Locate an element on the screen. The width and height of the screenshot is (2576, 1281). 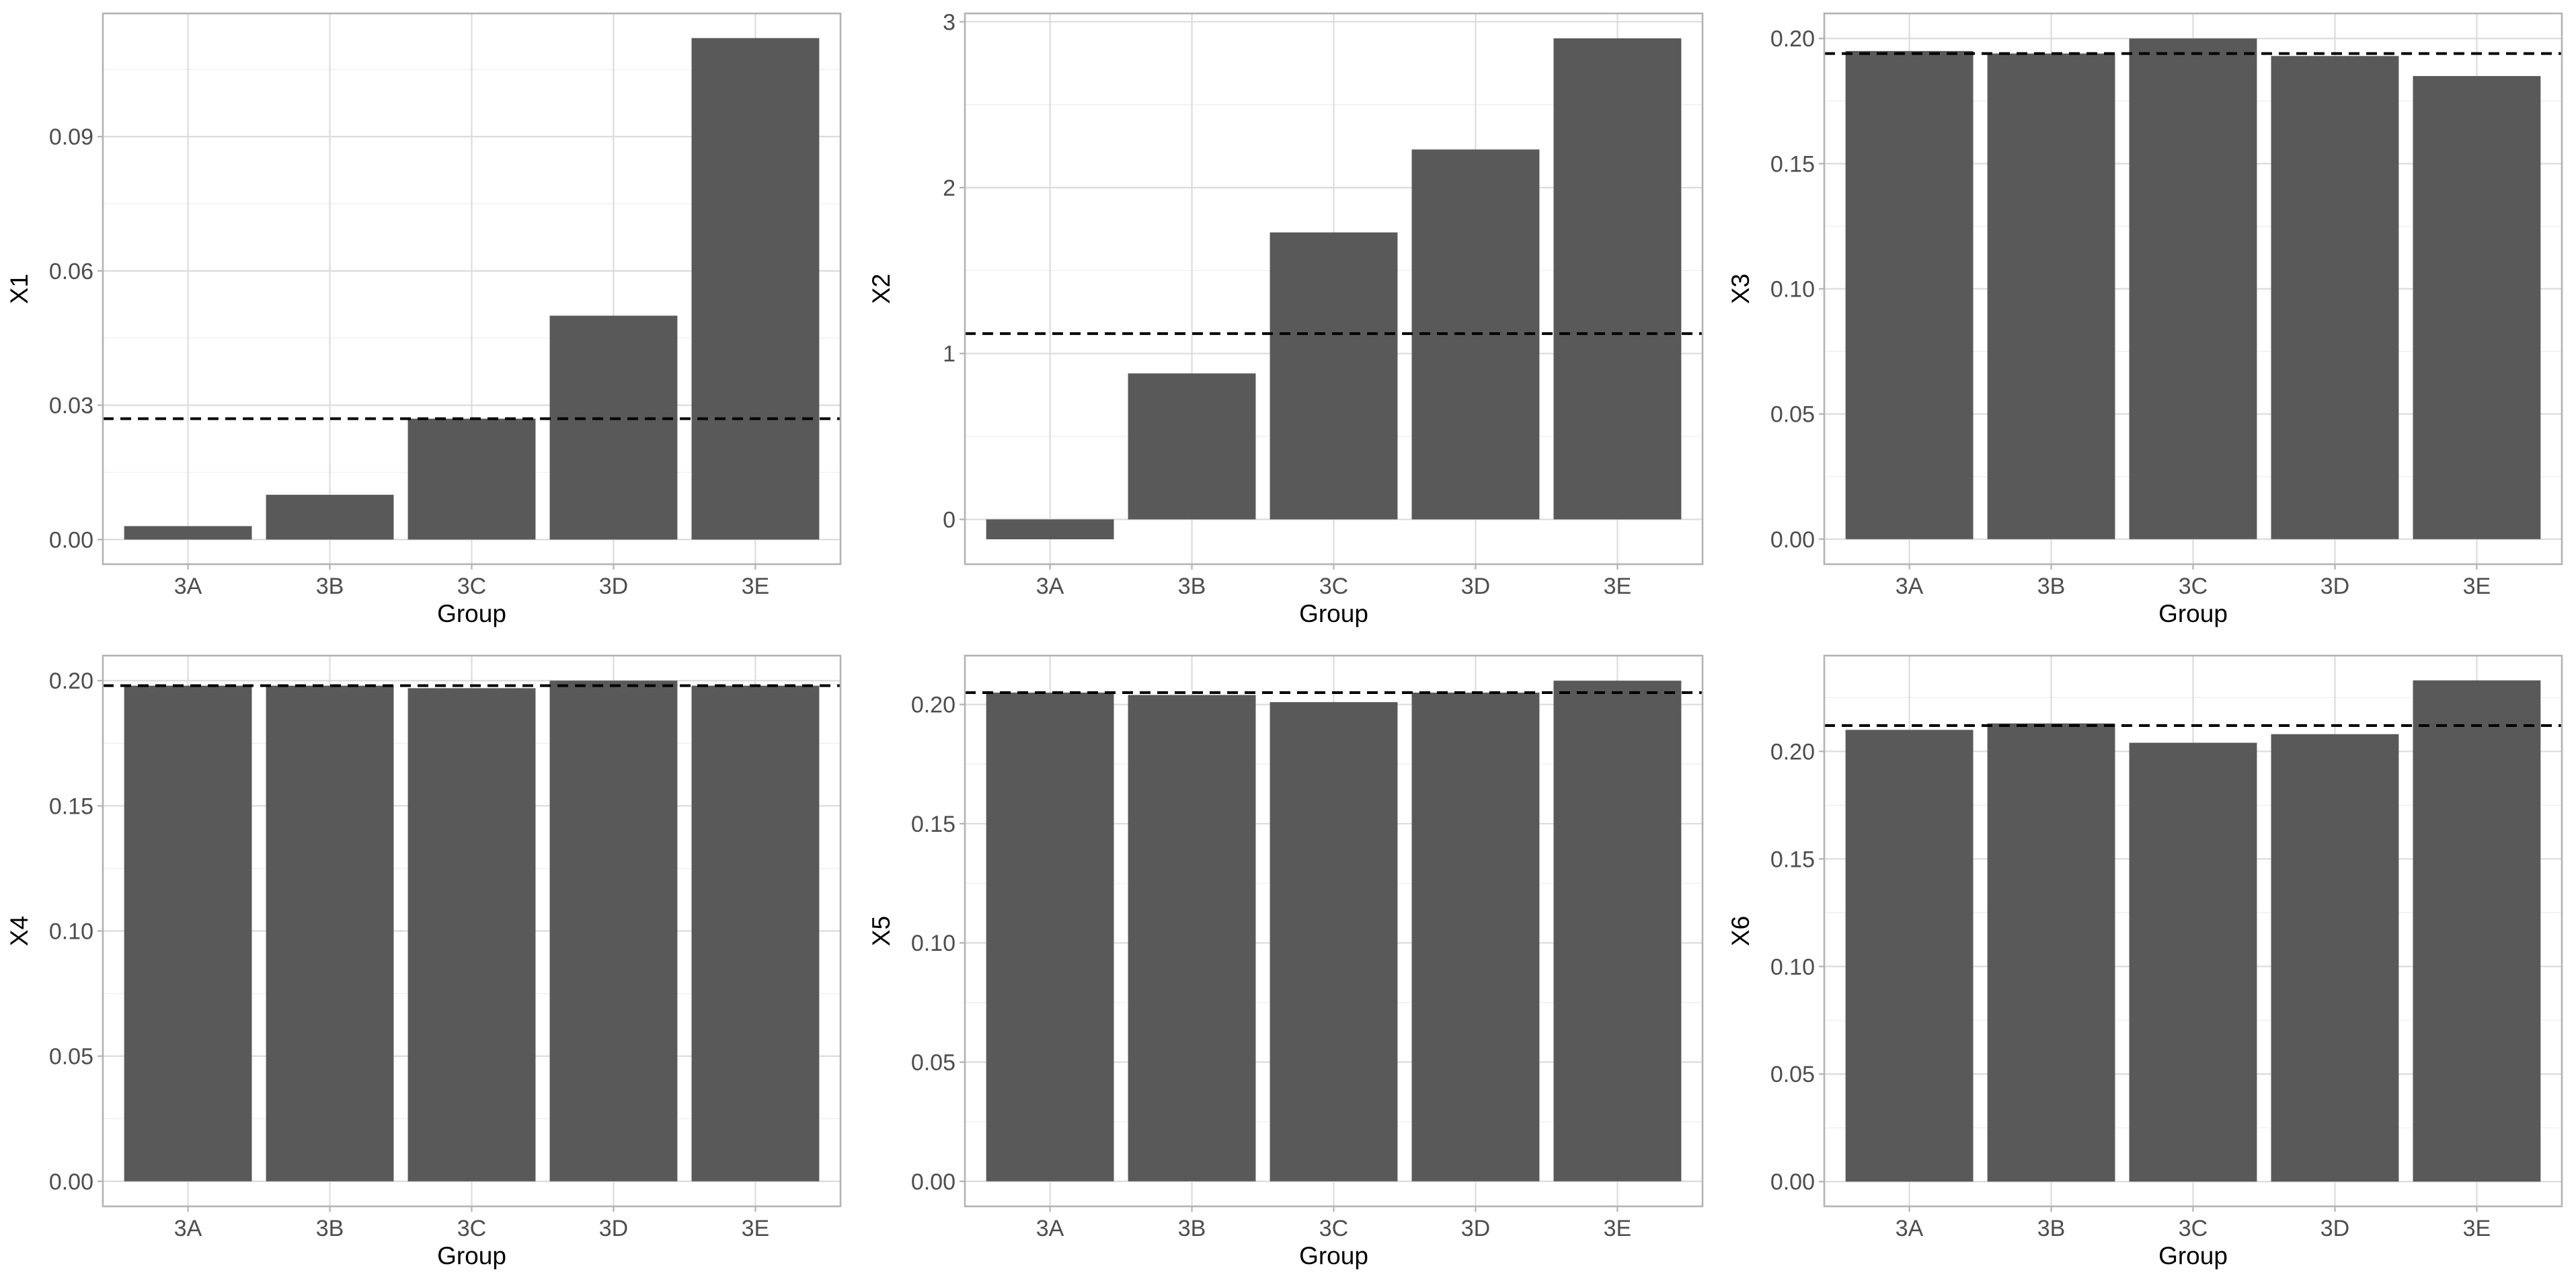
y-tick-label: 0.03 is located at coordinates (71, 406).